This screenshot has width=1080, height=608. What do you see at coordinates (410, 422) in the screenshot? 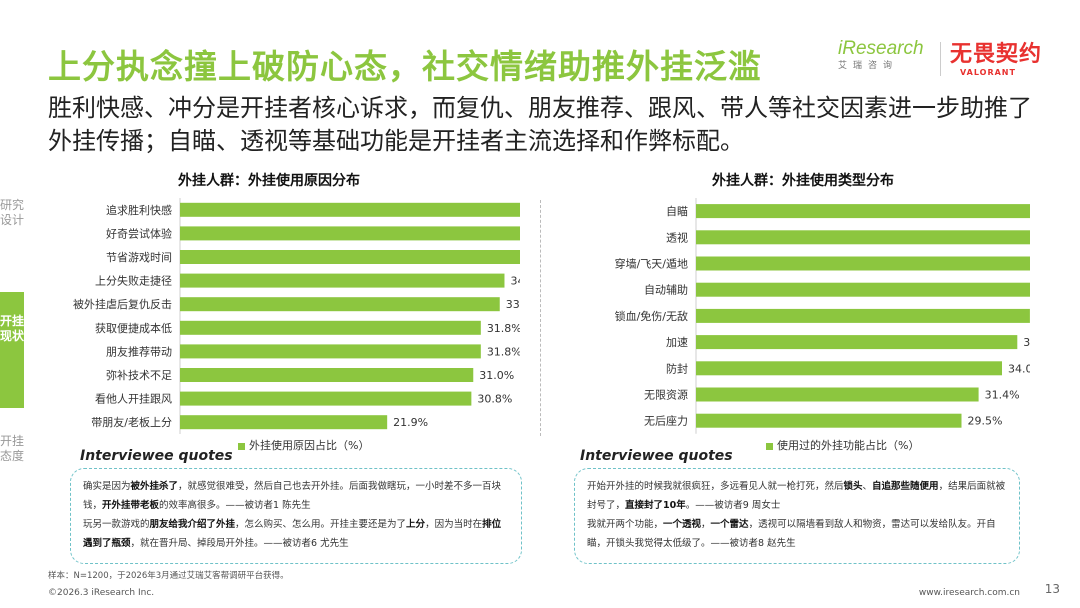
I see `value-label: 21.9%` at bounding box center [410, 422].